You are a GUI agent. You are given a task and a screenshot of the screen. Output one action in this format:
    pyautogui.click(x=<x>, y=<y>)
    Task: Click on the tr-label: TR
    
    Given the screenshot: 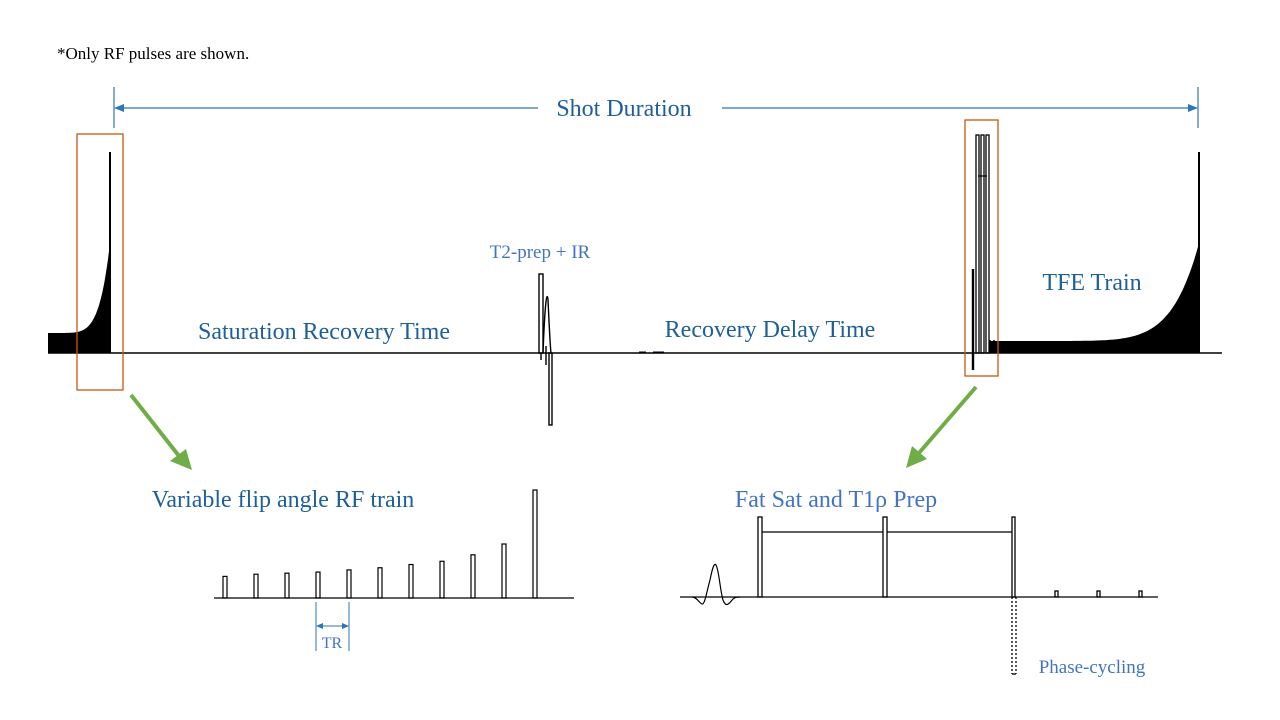 What is the action you would take?
    pyautogui.click(x=332, y=643)
    